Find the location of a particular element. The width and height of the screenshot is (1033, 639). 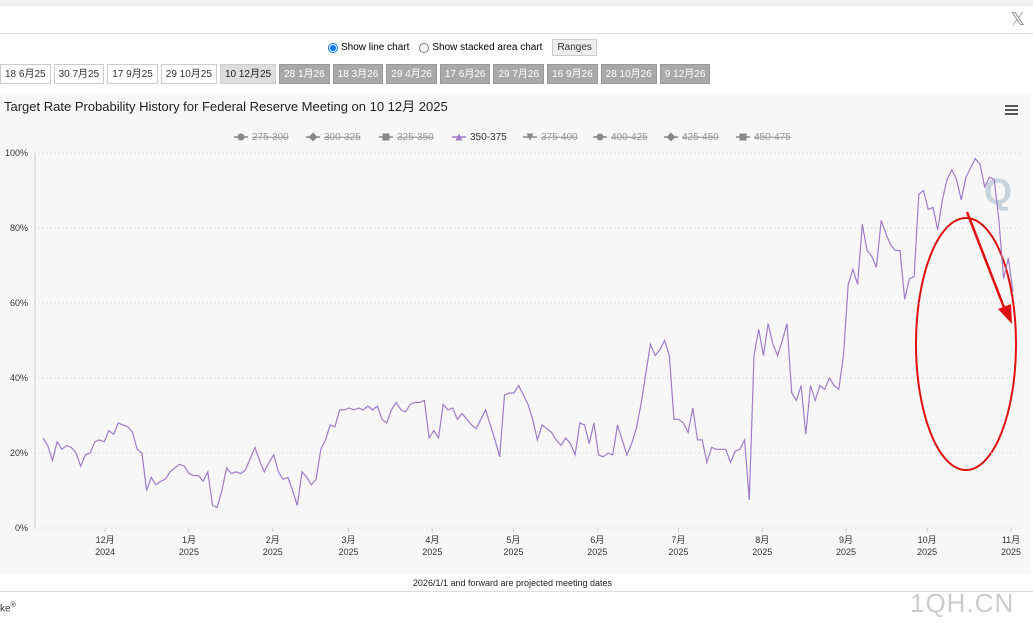

y-tick-label: 40% is located at coordinates (19, 378).